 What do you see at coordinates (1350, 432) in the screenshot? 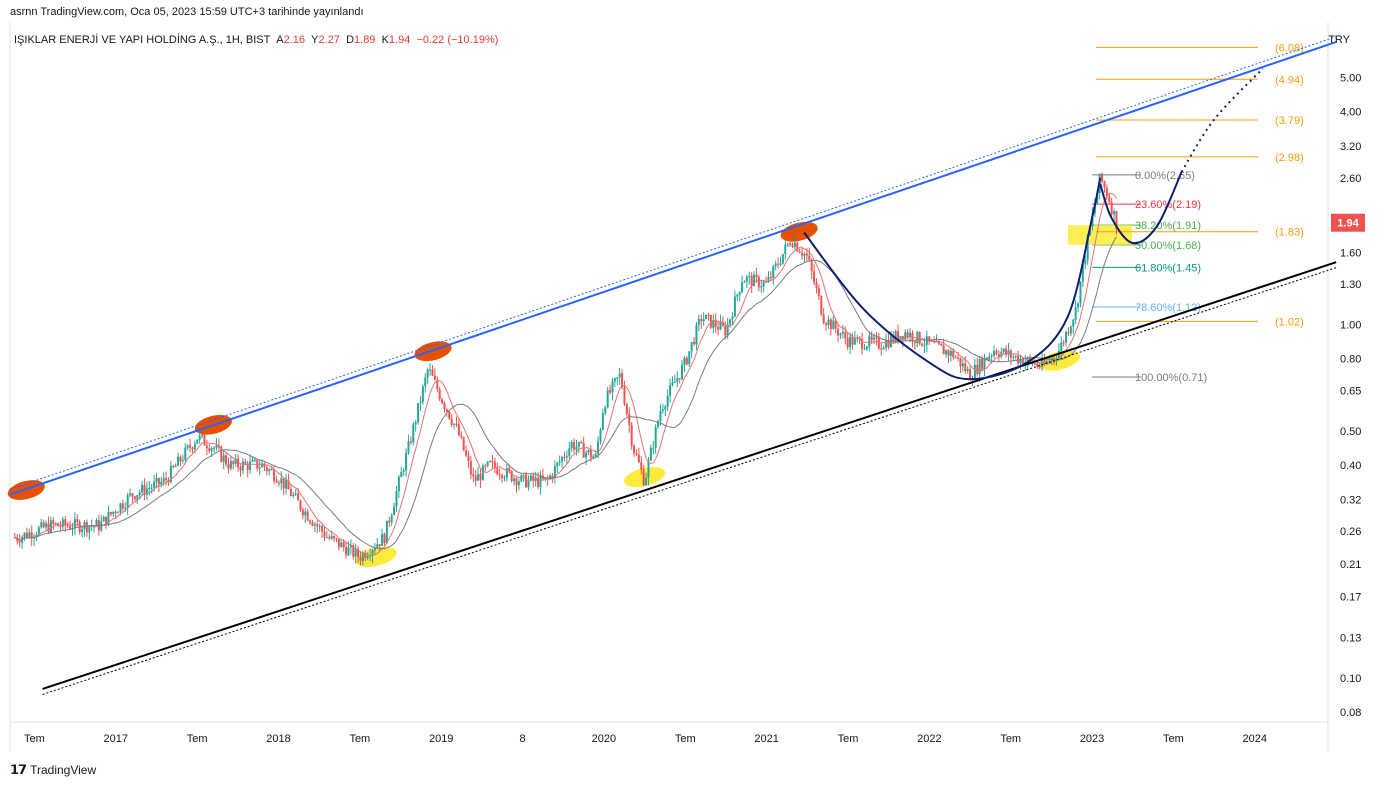
I see `y-tick-label: 0.50` at bounding box center [1350, 432].